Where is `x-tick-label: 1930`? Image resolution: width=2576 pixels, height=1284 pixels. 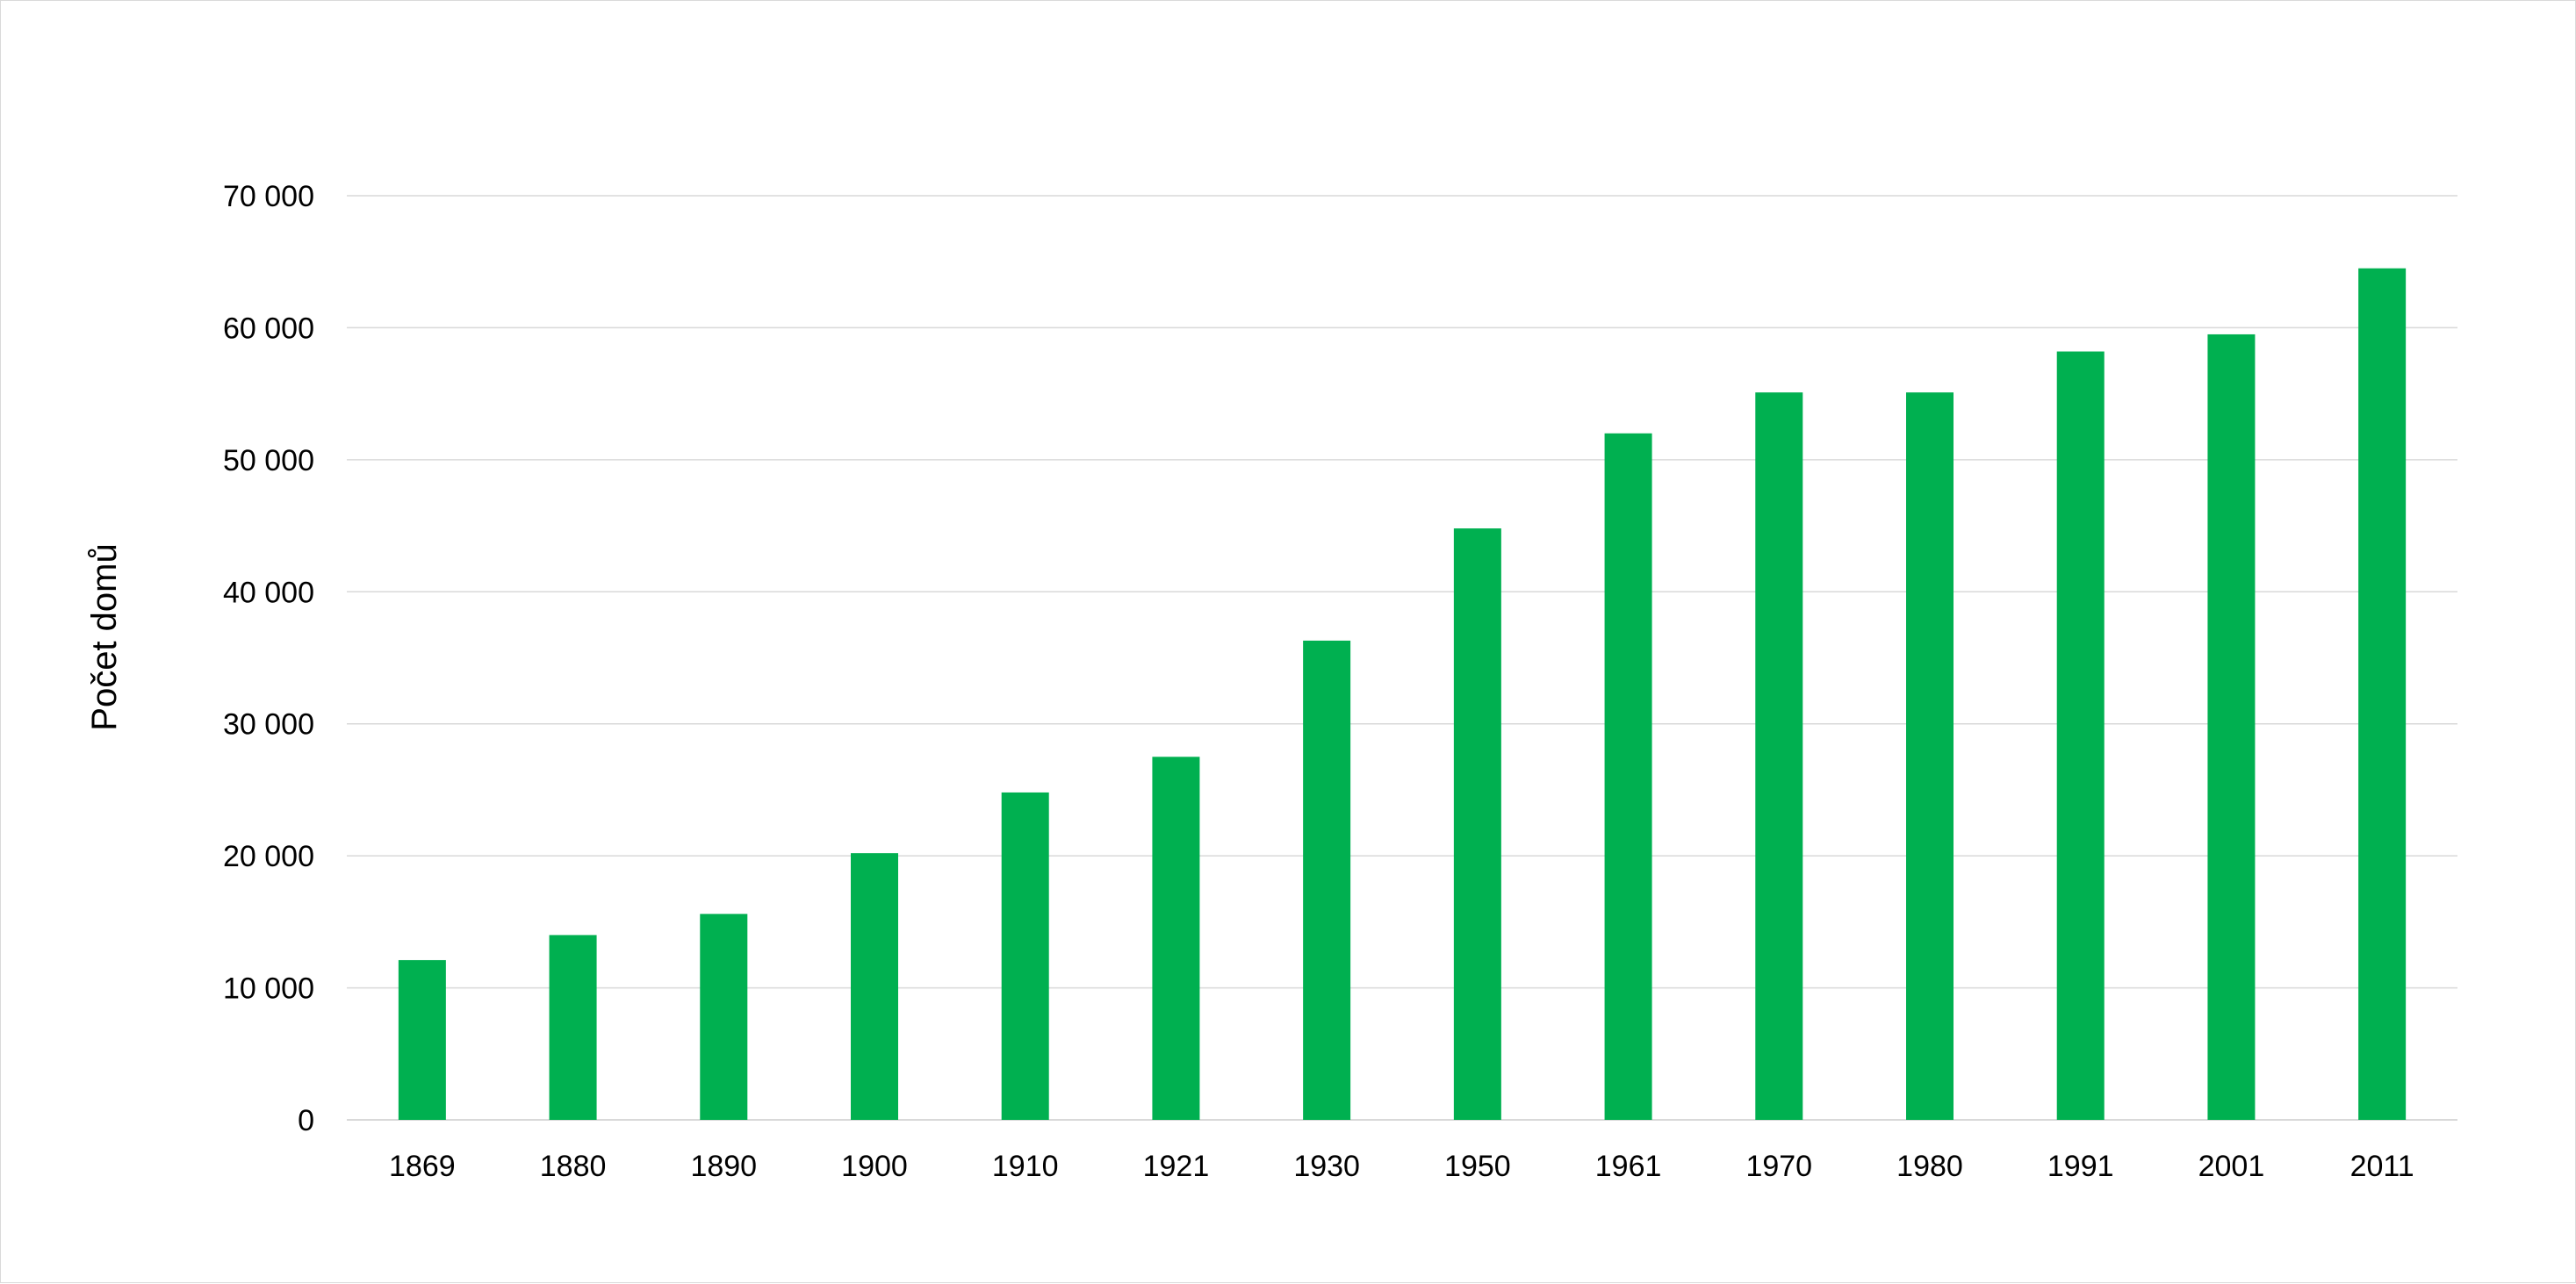
x-tick-label: 1930 is located at coordinates (1326, 1166).